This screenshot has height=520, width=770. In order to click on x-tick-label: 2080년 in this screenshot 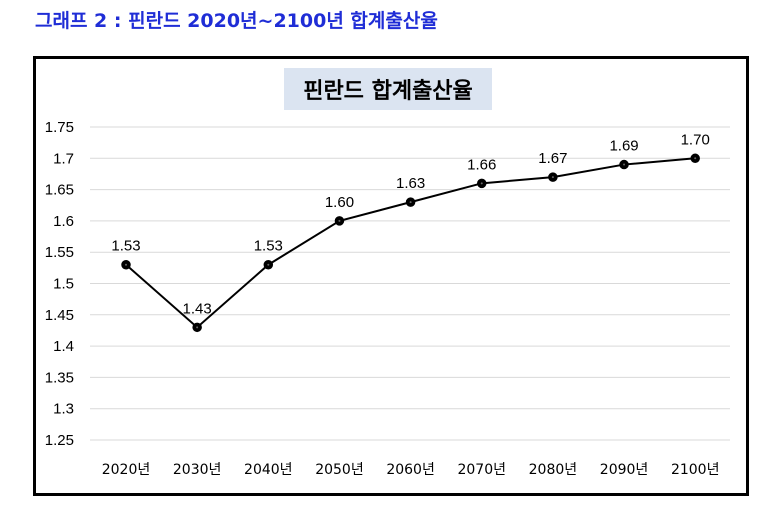, I will do `click(553, 470)`.